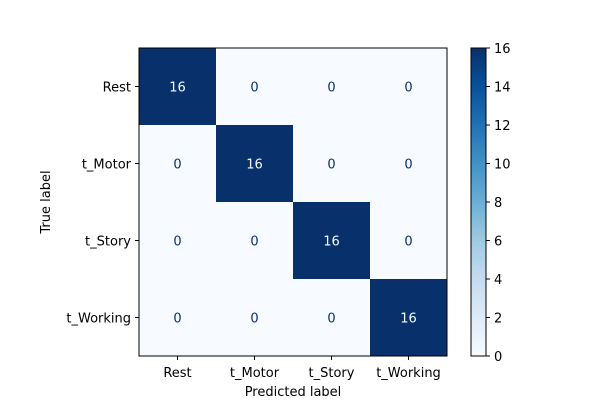 The width and height of the screenshot is (600, 404). What do you see at coordinates (408, 373) in the screenshot?
I see `x-tick-label: t_Working` at bounding box center [408, 373].